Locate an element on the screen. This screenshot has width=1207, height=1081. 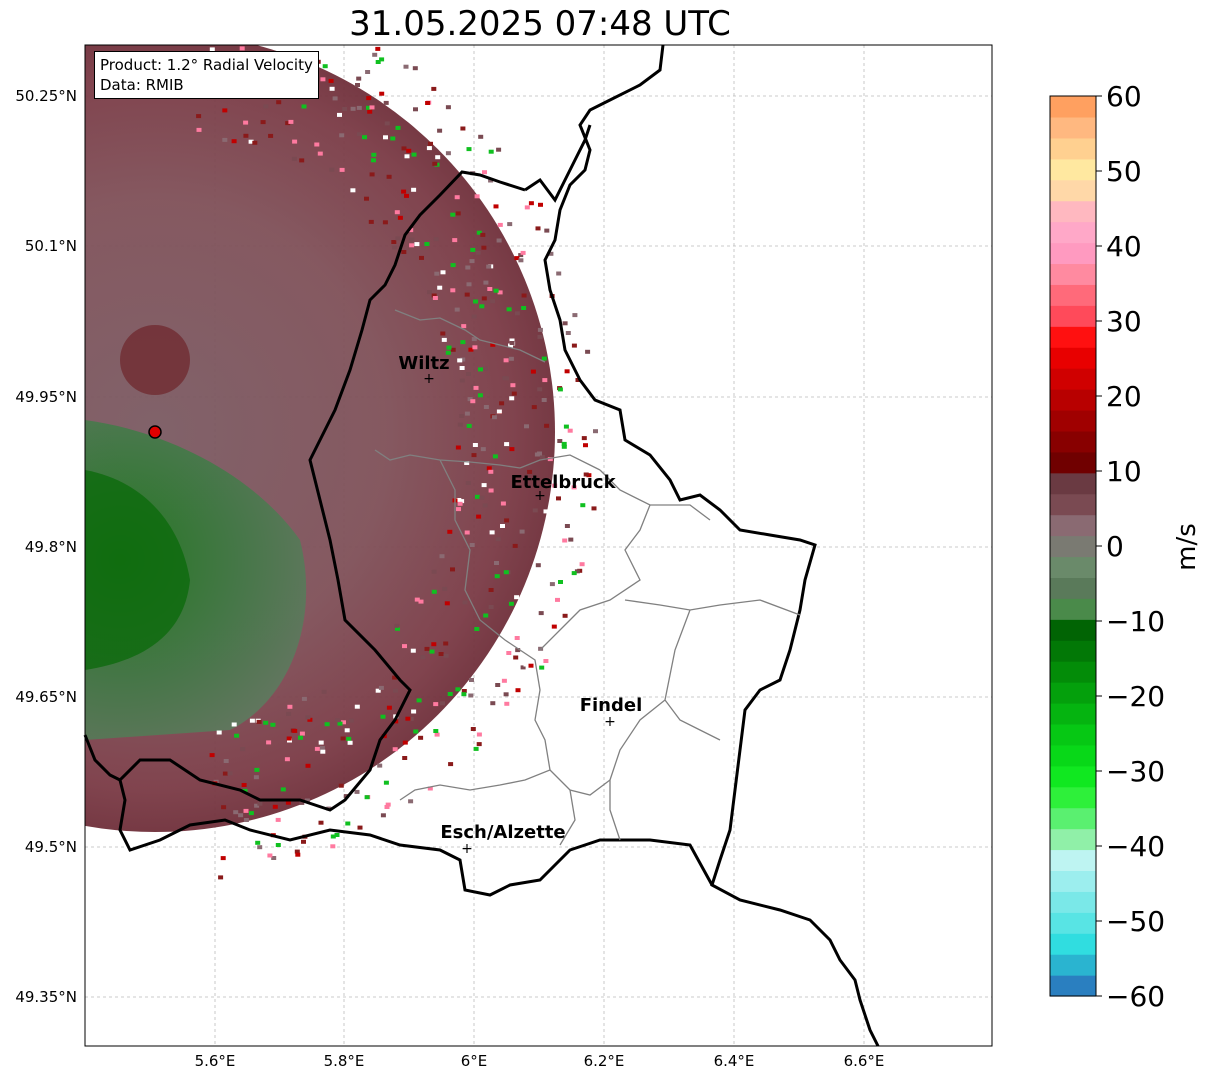
country-border-sw is located at coordinates (102, 758).